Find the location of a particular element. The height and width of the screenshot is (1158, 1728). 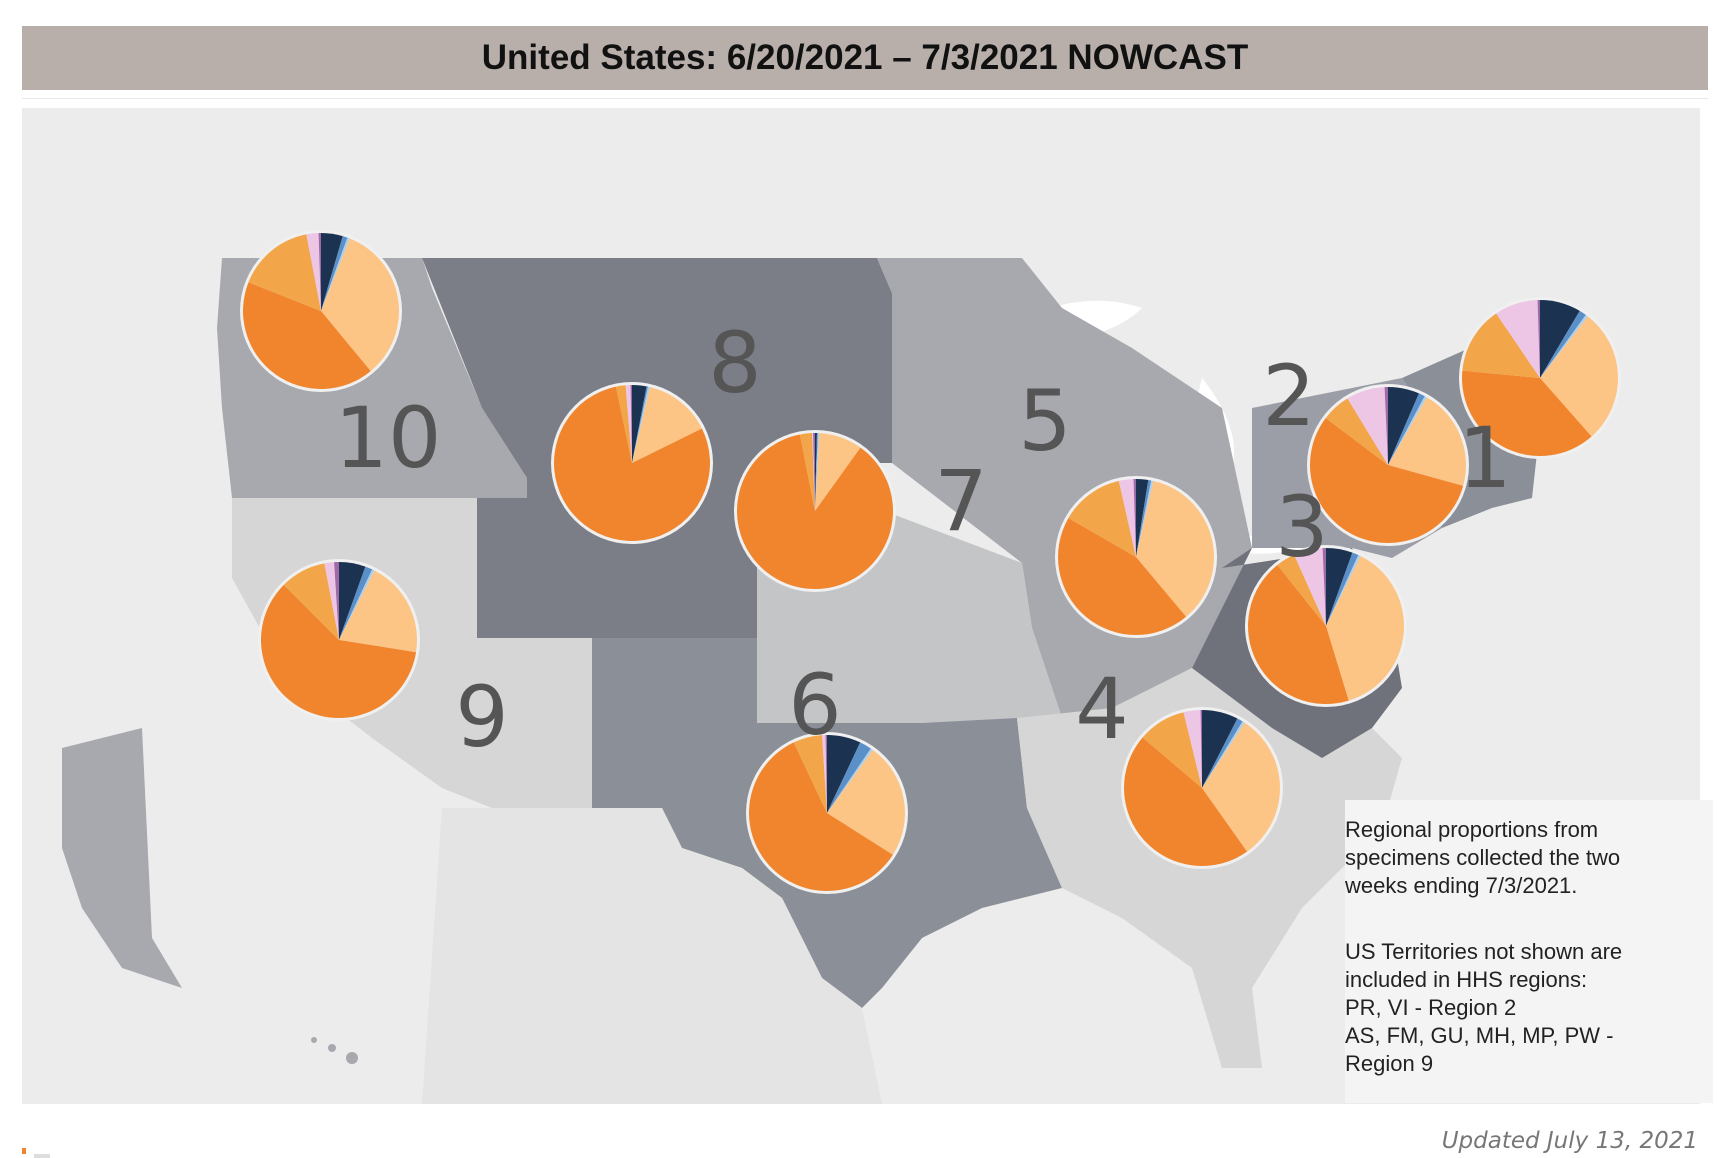

region-label-7: 7 is located at coordinates (961, 501).